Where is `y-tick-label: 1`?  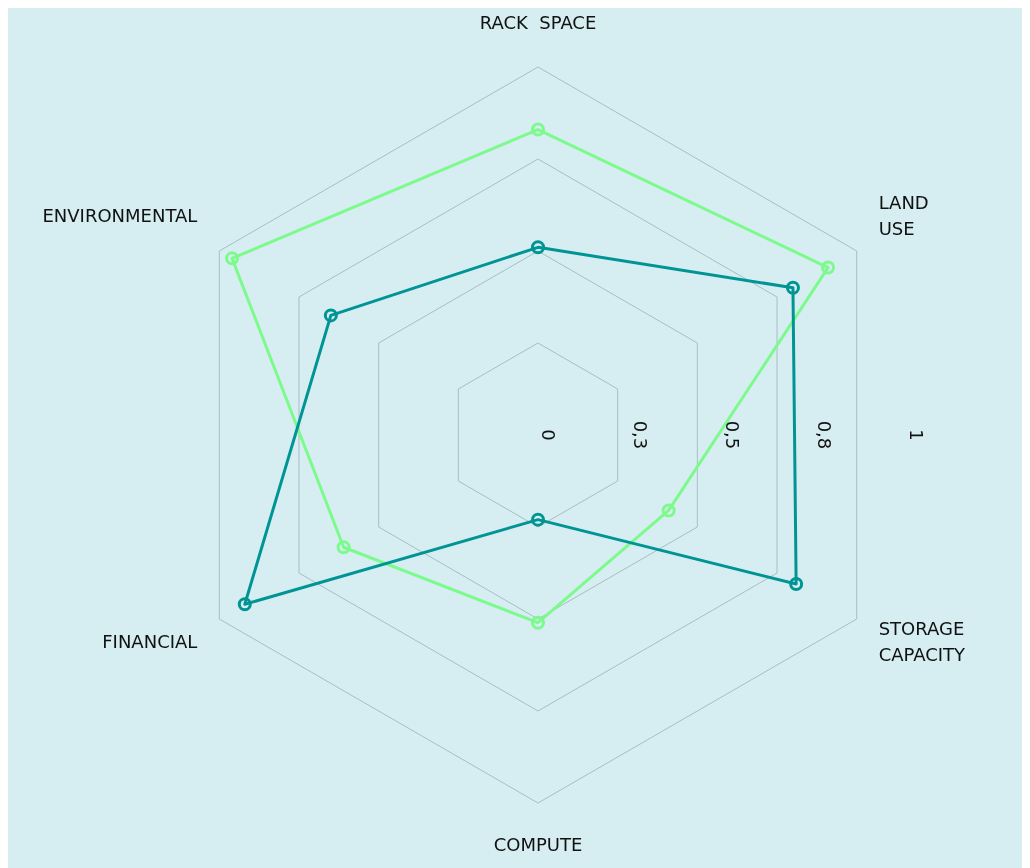
y-tick-label: 1 is located at coordinates (916, 435).